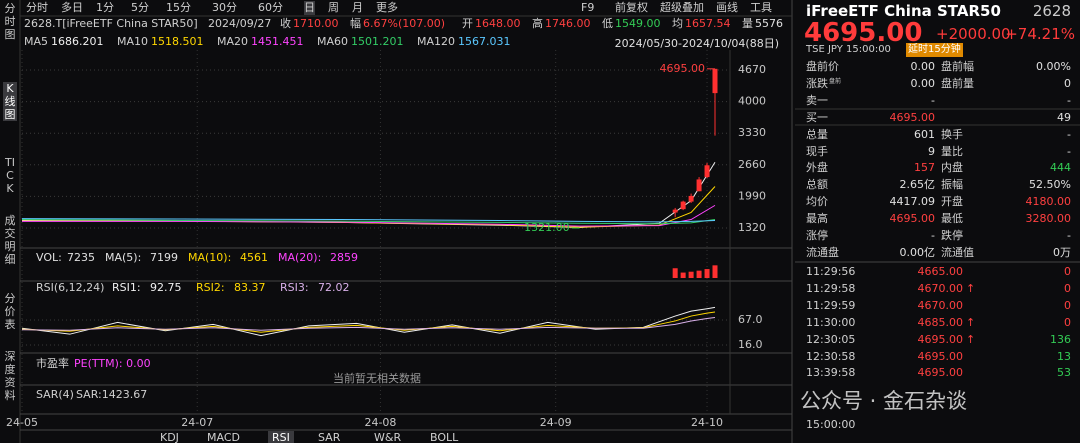 Image resolution: width=1080 pixels, height=443 pixels. What do you see at coordinates (49, 258) in the screenshot?
I see `legend-name: VOL` at bounding box center [49, 258].